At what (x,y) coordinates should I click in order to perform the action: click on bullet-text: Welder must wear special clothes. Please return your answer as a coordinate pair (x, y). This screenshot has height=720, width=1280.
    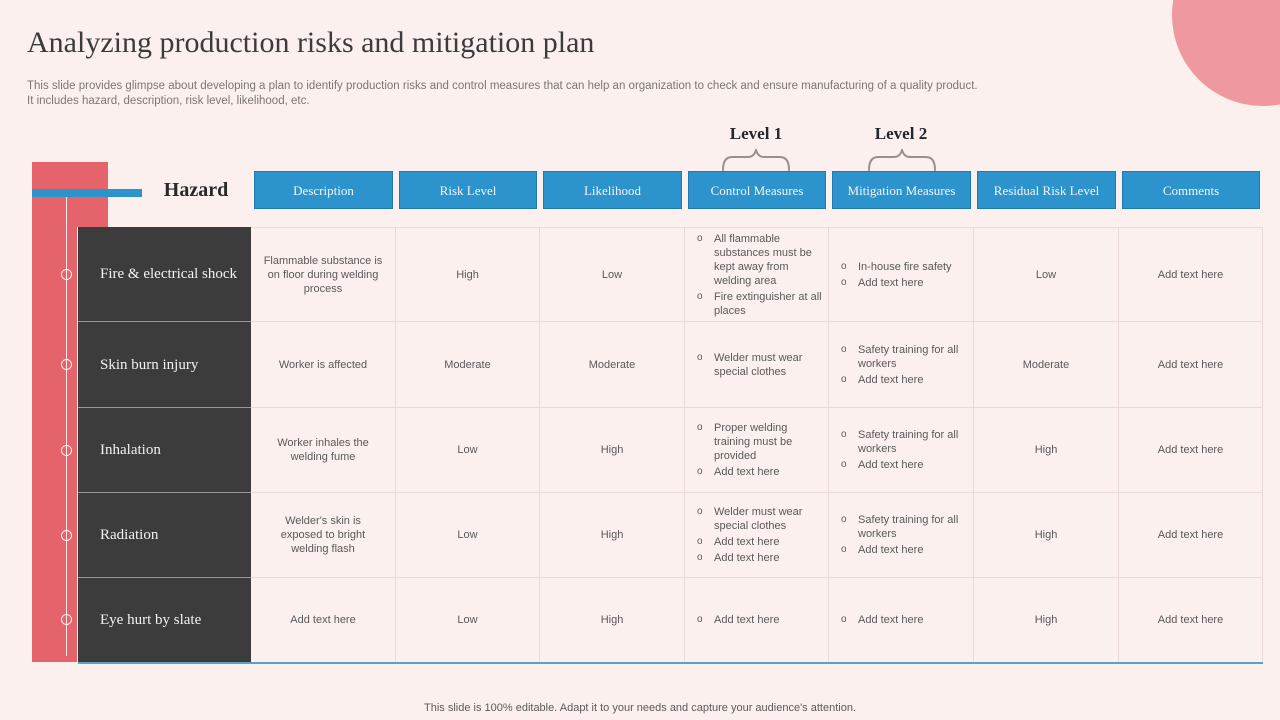
    Looking at the image, I should click on (758, 364).